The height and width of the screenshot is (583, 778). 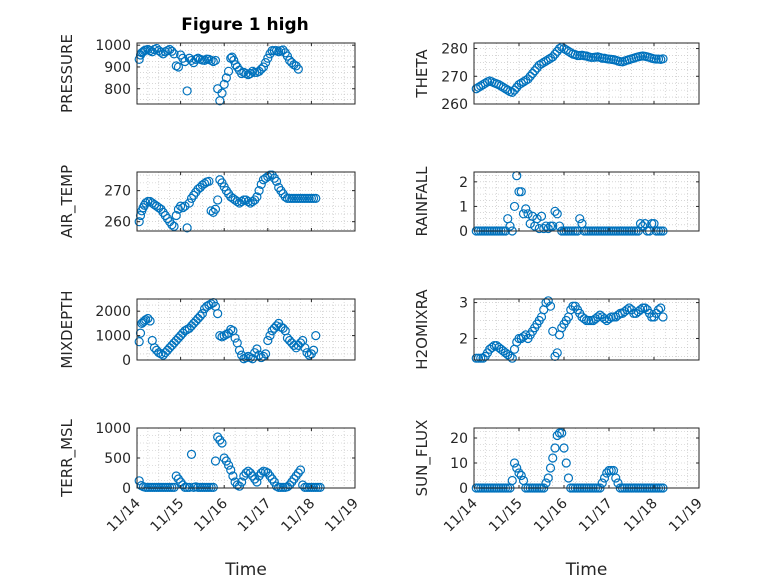 What do you see at coordinates (463, 207) in the screenshot?
I see `y-tick-label: 1` at bounding box center [463, 207].